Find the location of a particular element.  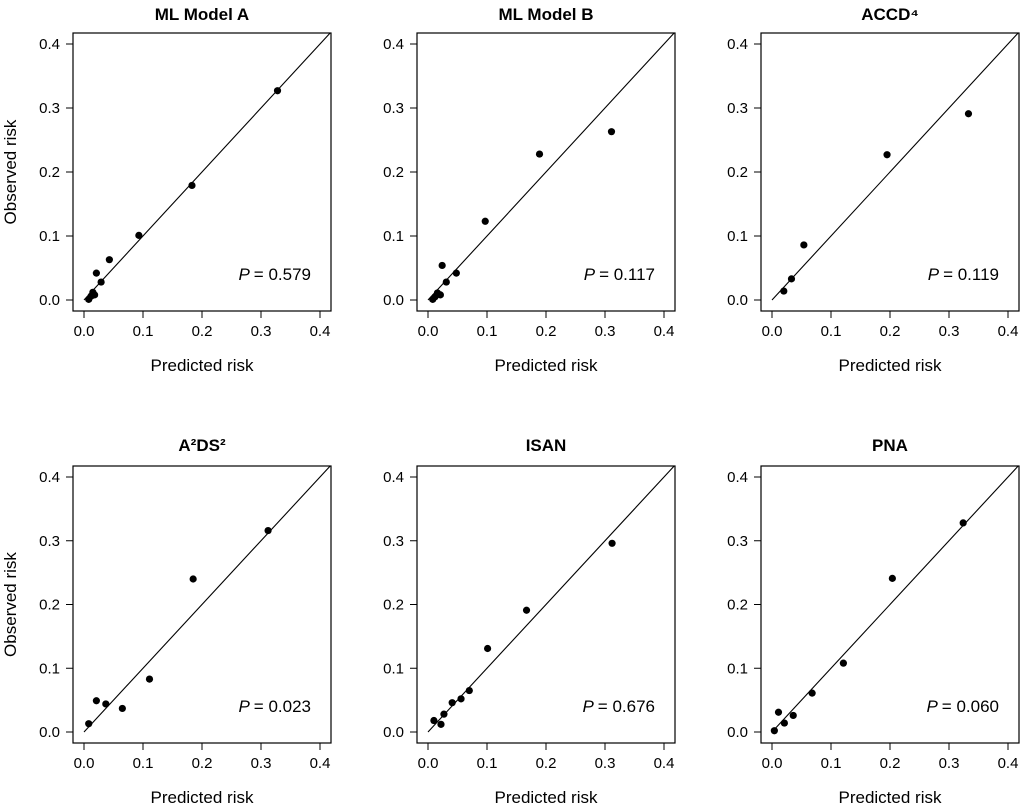

p-value-text: = 0.119 is located at coordinates (971, 274).